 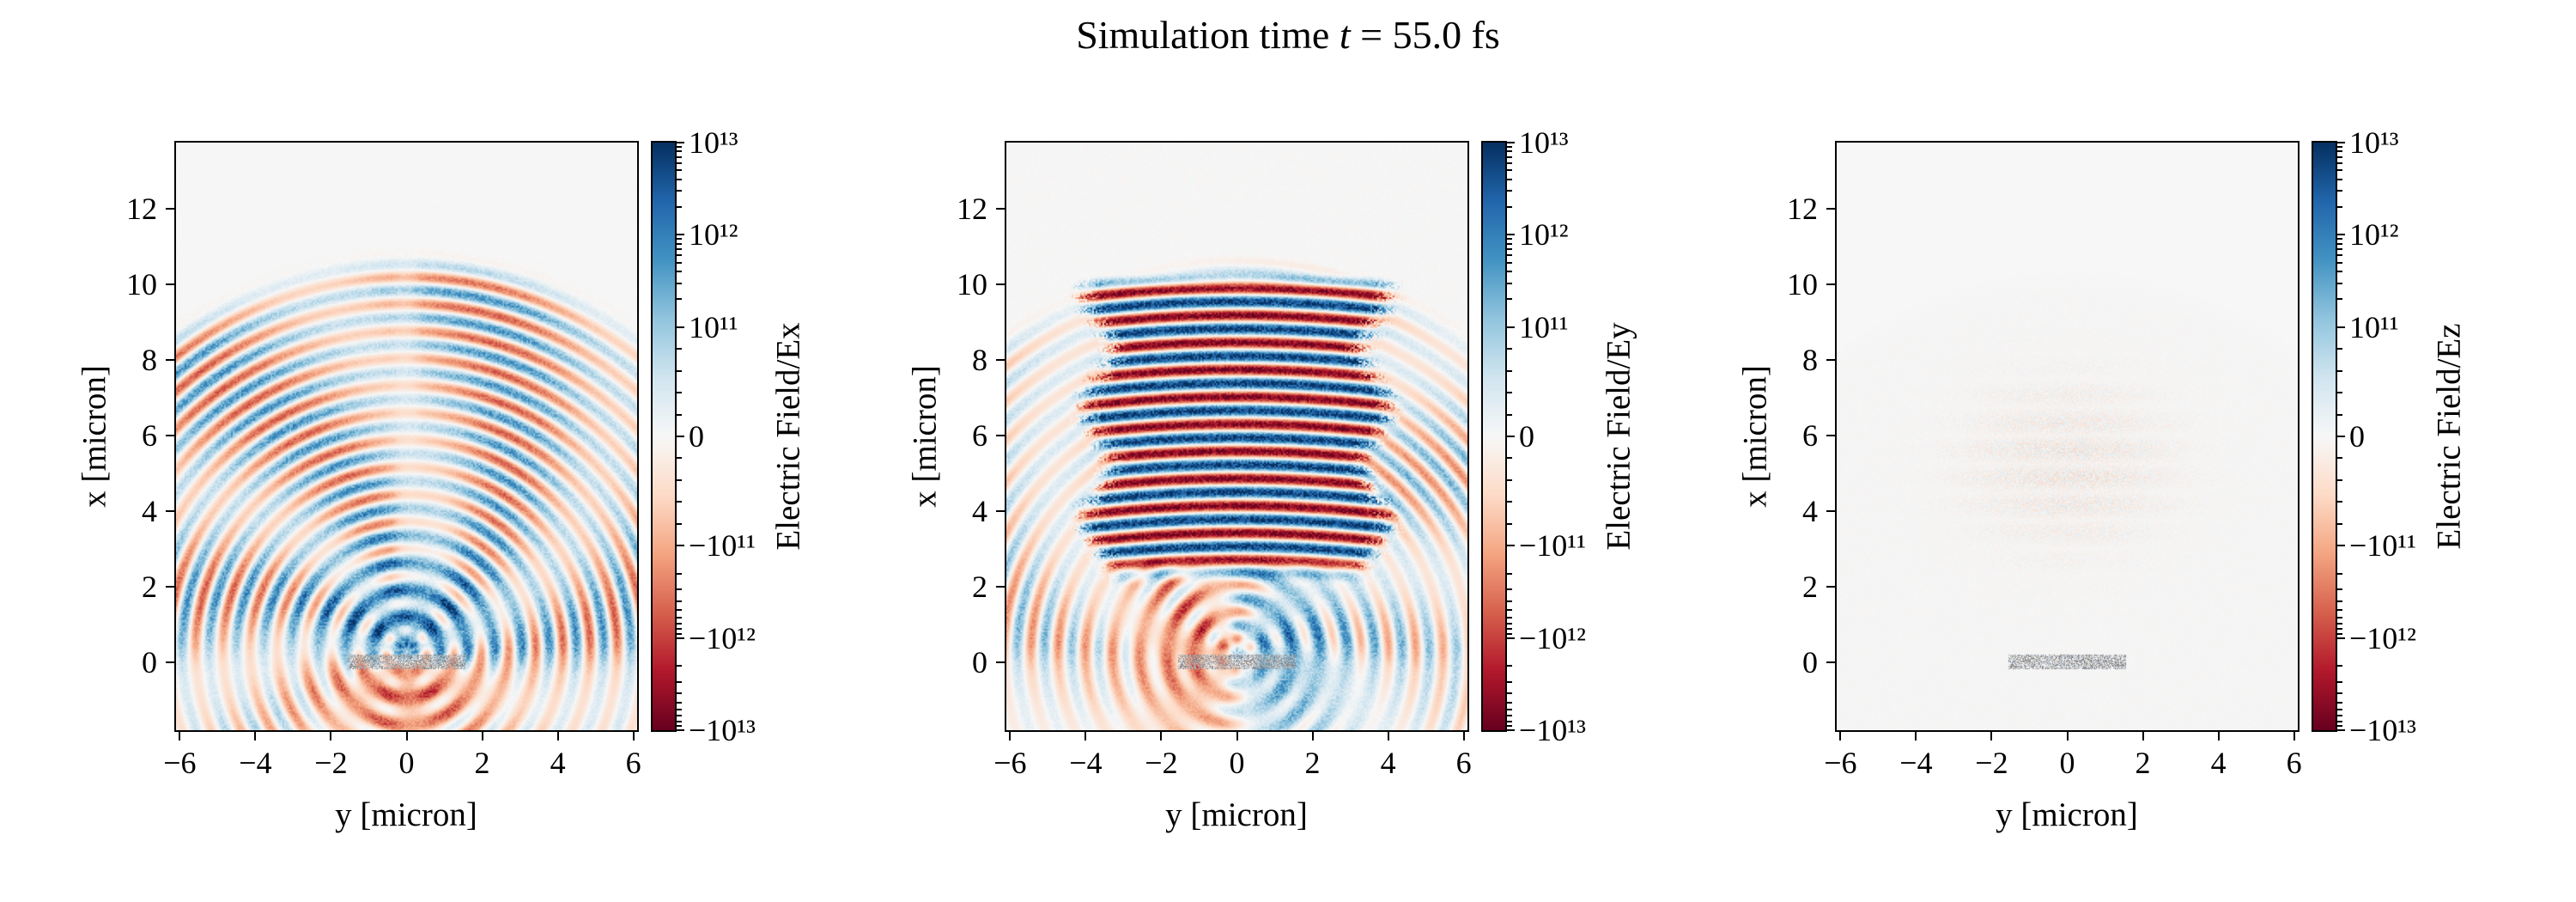 What do you see at coordinates (1463, 763) in the screenshot?
I see `x-tick-label: 6` at bounding box center [1463, 763].